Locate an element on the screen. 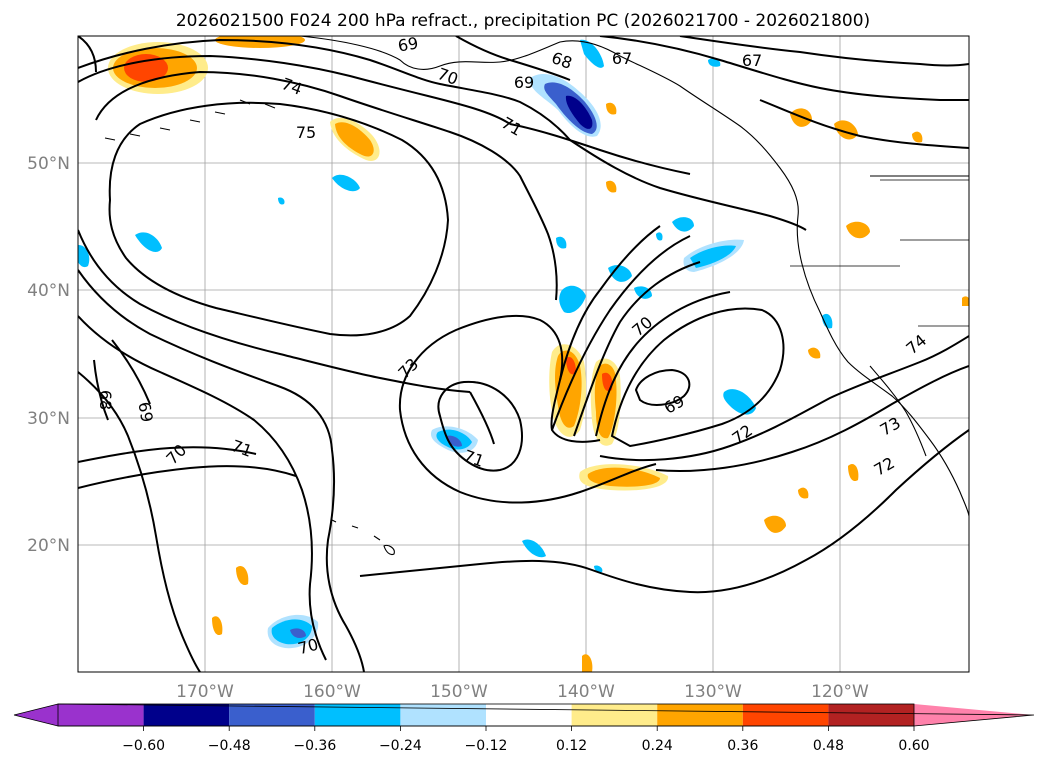  lon-label-160w: 160°W is located at coordinates (332, 692).